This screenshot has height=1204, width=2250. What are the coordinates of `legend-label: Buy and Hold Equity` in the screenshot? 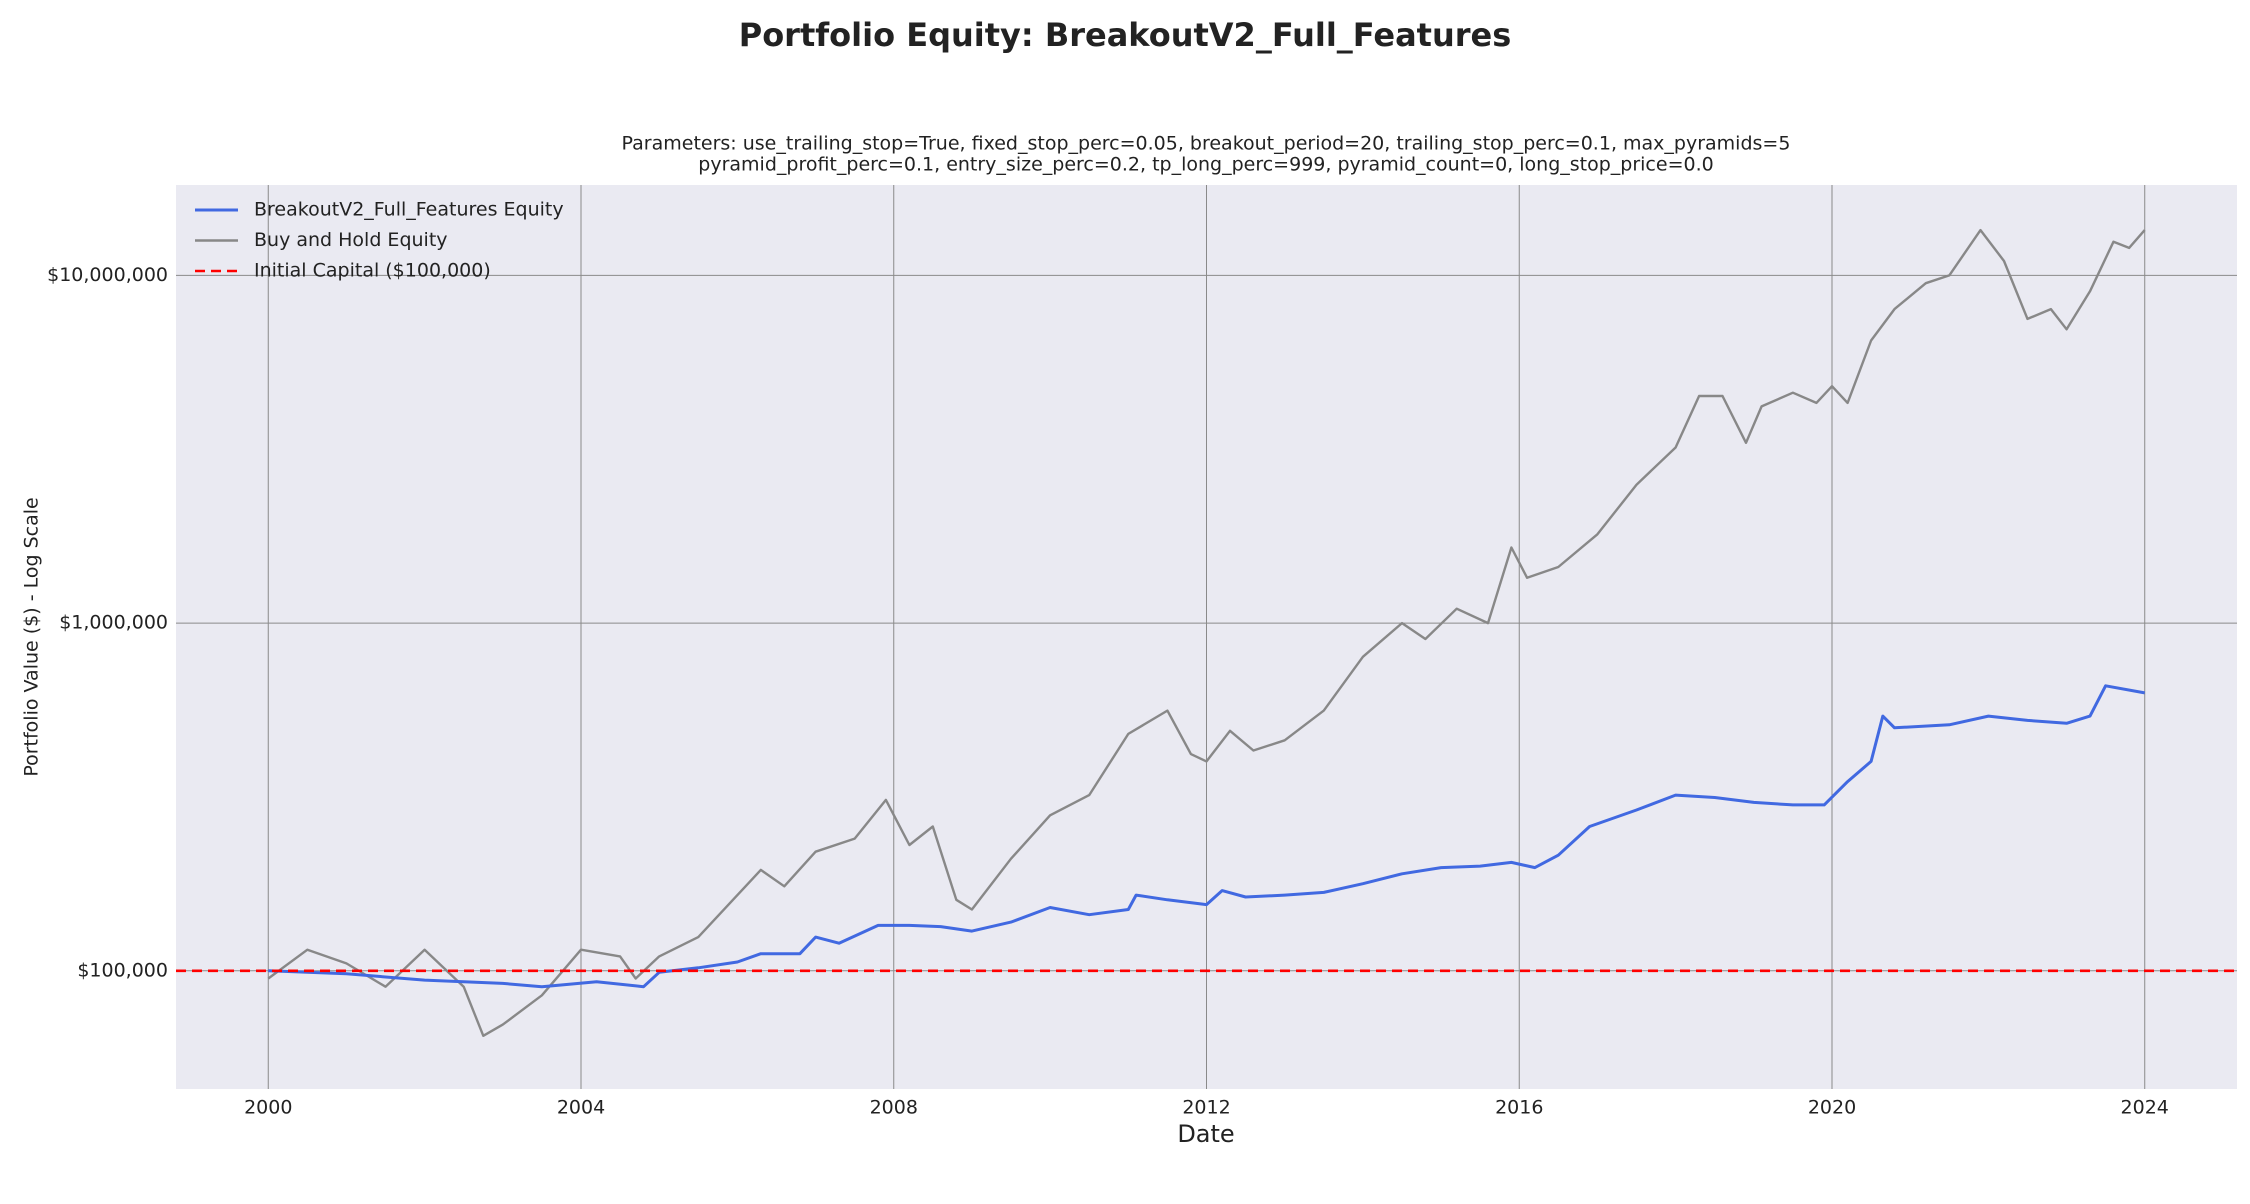 It's located at (351, 240).